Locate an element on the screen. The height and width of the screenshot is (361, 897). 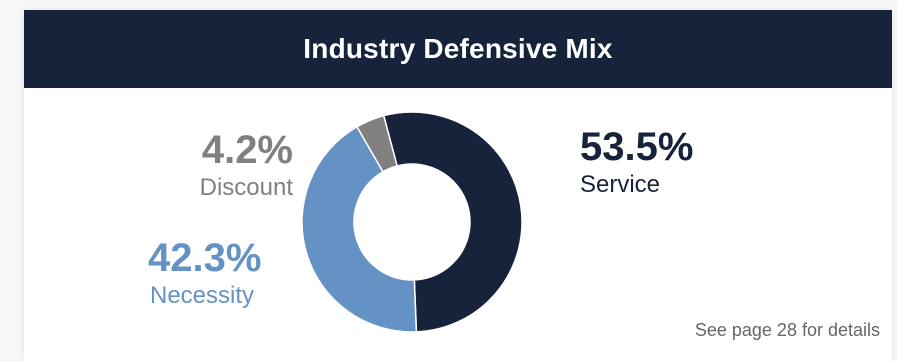
donut-slice-service is located at coordinates (452, 222).